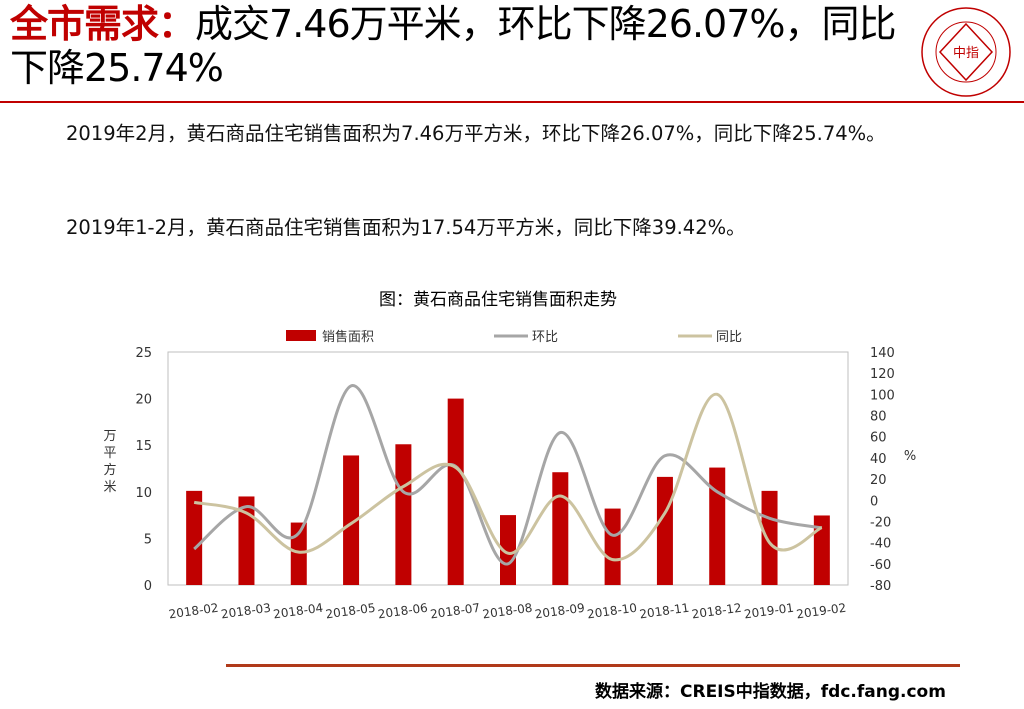 Image resolution: width=1024 pixels, height=709 pixels. Describe the element at coordinates (880, 565) in the screenshot. I see `right-tick-label: -60` at that location.